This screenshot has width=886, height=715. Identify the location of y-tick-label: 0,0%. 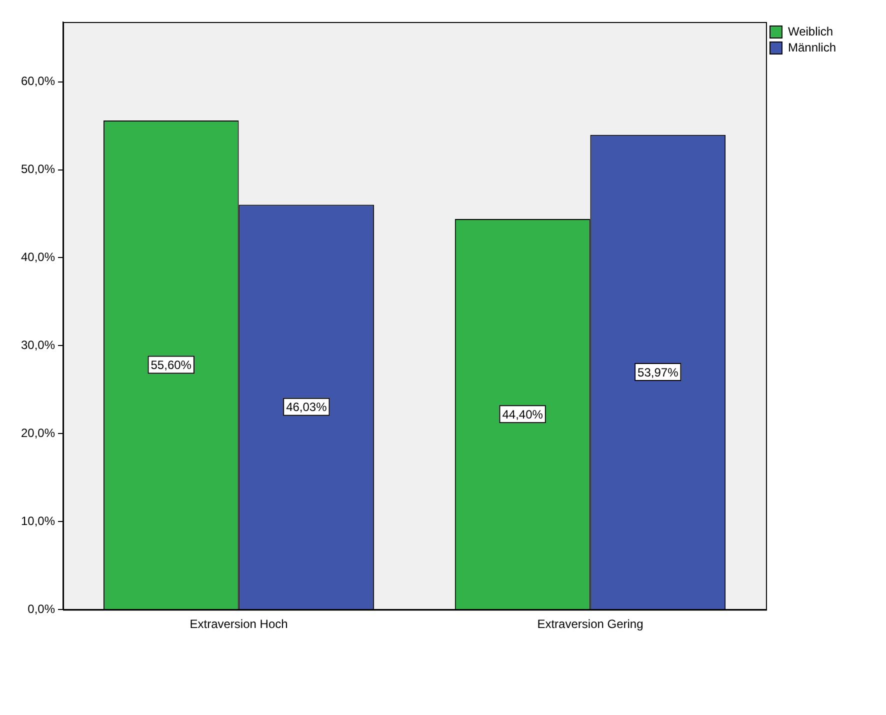
(42, 609).